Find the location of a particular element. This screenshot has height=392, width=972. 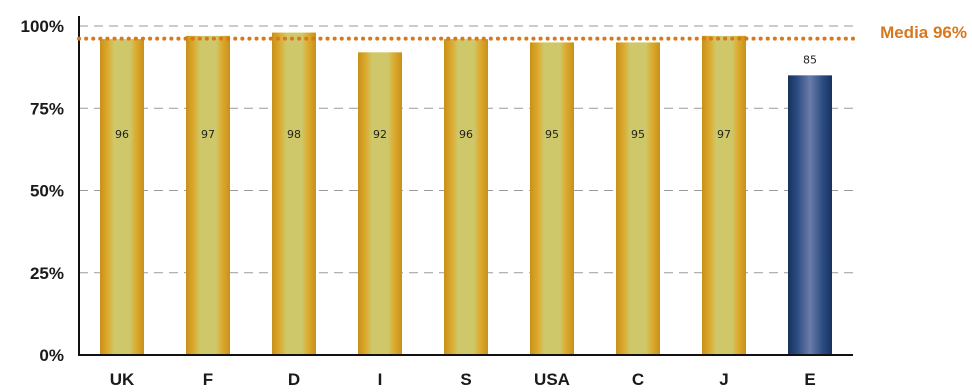

bar-uk is located at coordinates (122, 197).